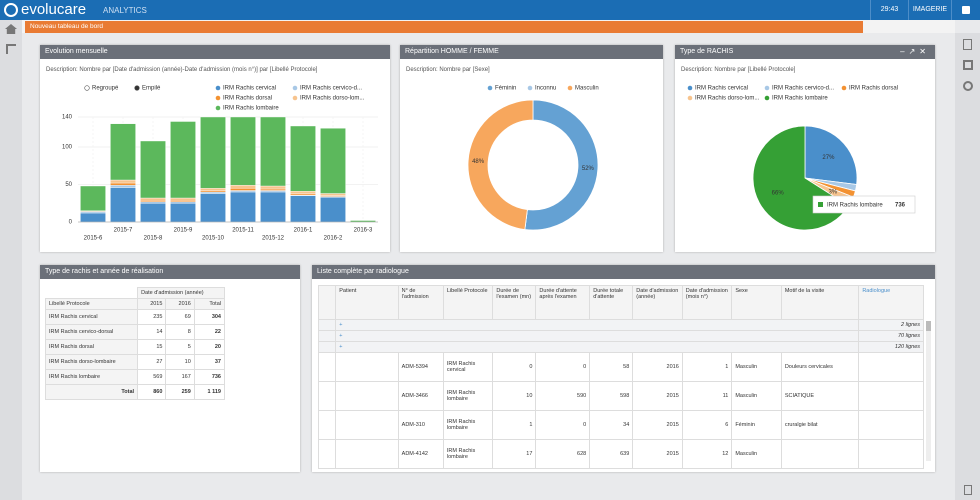  What do you see at coordinates (545, 89) in the screenshot?
I see `legend-label: Inconnu` at bounding box center [545, 89].